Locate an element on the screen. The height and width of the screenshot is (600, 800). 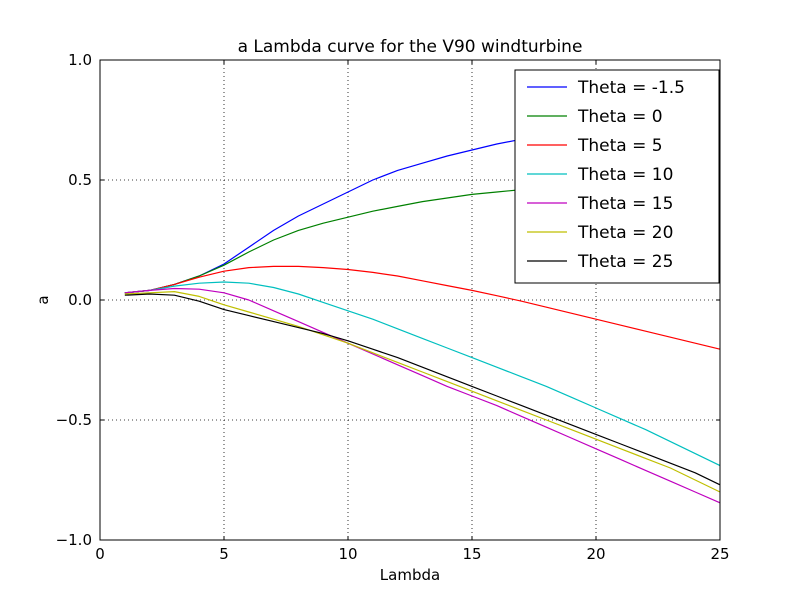
y-tick-label: 0.5 is located at coordinates (80, 180).